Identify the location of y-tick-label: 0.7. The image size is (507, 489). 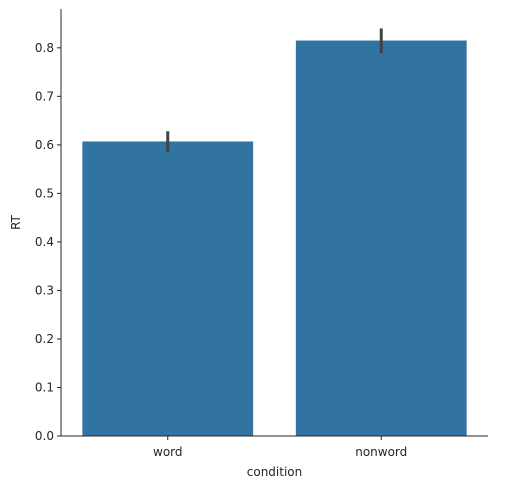
(44, 96).